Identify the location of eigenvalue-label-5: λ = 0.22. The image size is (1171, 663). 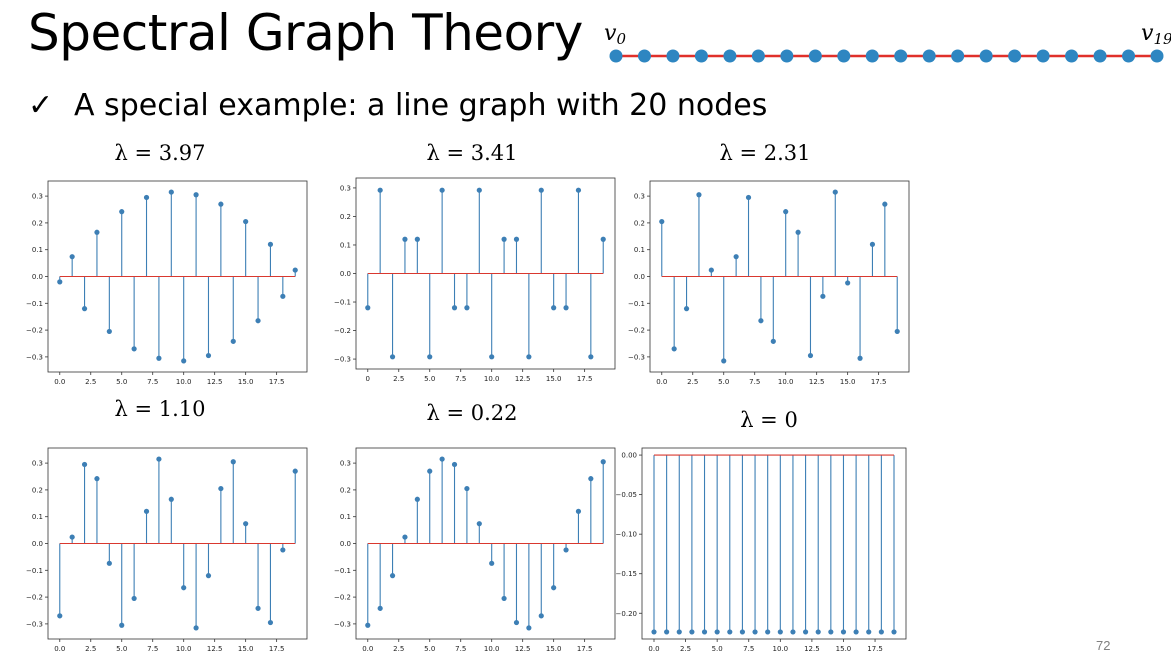
(472, 413).